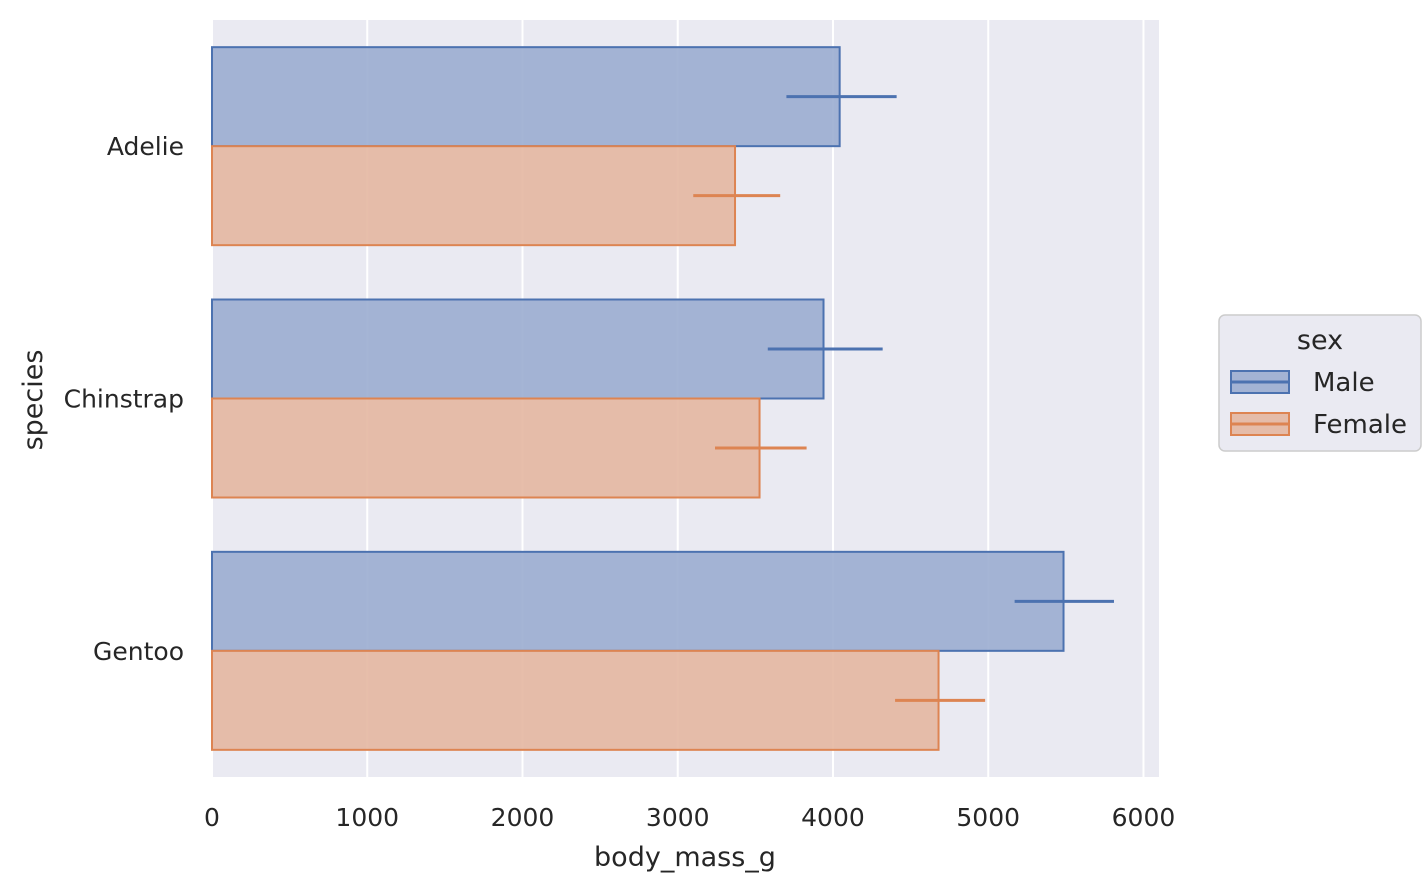 The height and width of the screenshot is (890, 1426). What do you see at coordinates (518, 349) in the screenshot?
I see `bar-male-chinstrap` at bounding box center [518, 349].